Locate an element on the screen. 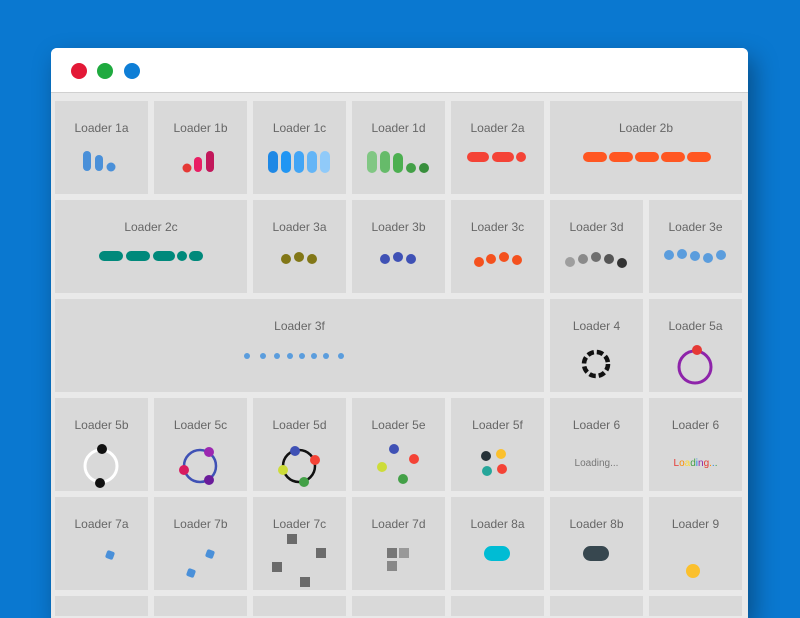 This screenshot has height=618, width=800. loader-label: Loader 1c is located at coordinates (299, 128).